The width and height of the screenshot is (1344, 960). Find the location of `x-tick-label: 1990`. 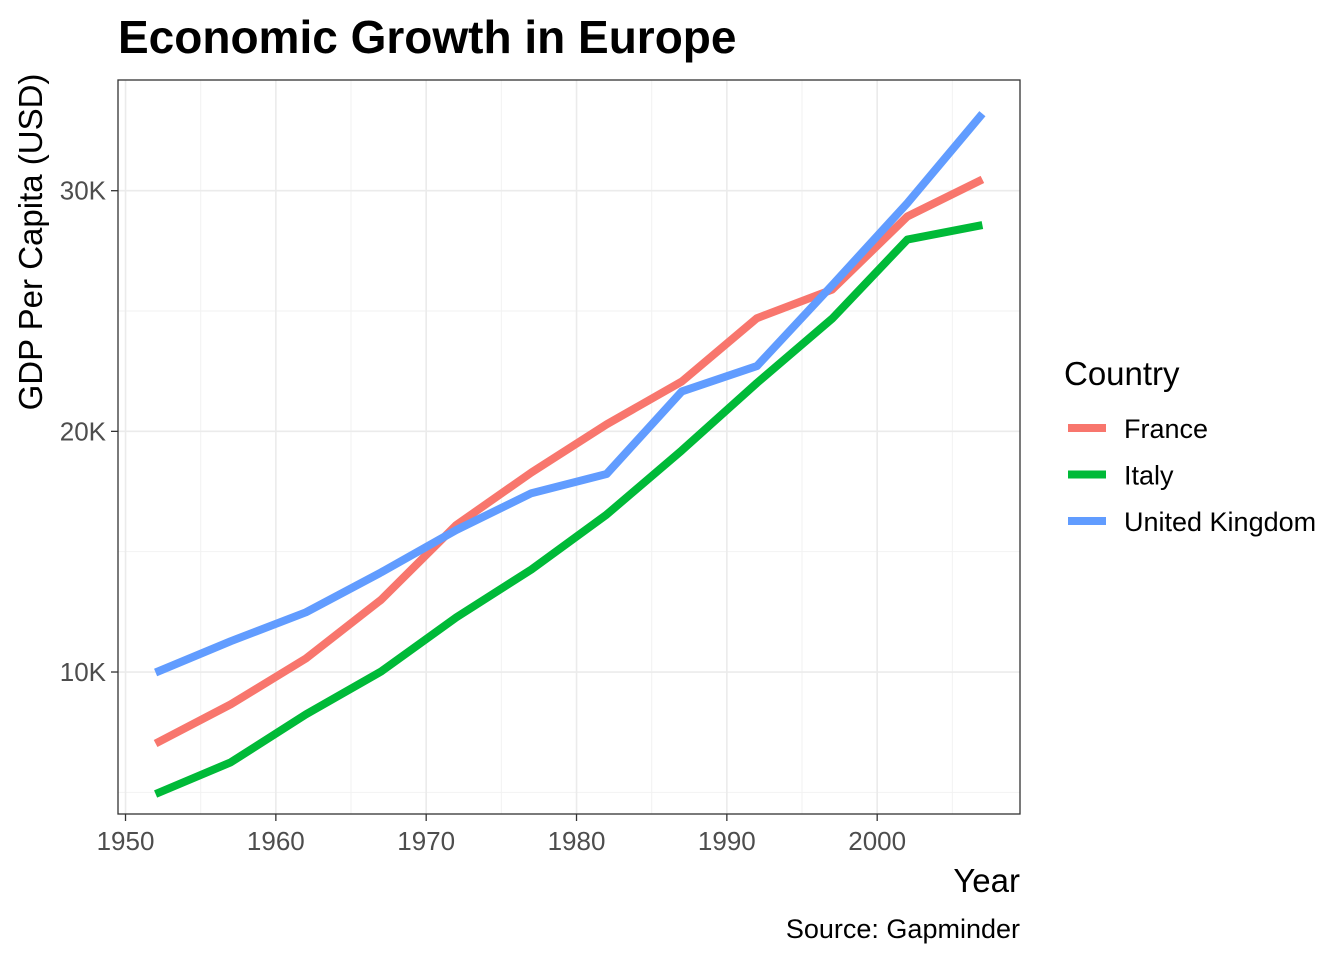

x-tick-label: 1990 is located at coordinates (727, 841).